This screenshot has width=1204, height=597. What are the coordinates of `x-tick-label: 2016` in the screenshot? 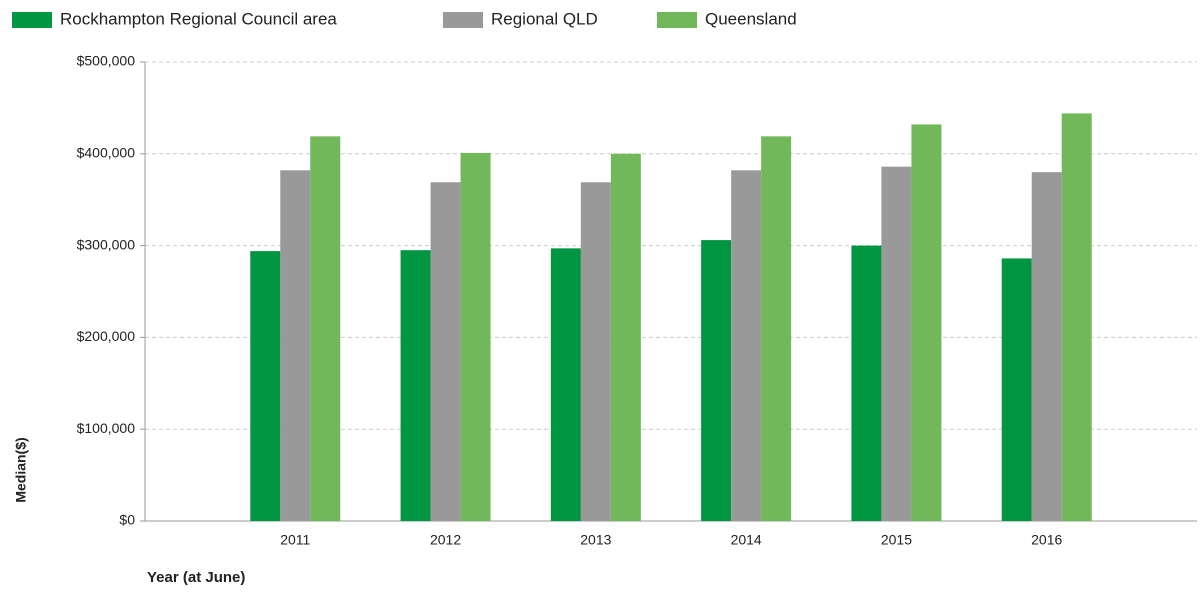 It's located at (1046, 540).